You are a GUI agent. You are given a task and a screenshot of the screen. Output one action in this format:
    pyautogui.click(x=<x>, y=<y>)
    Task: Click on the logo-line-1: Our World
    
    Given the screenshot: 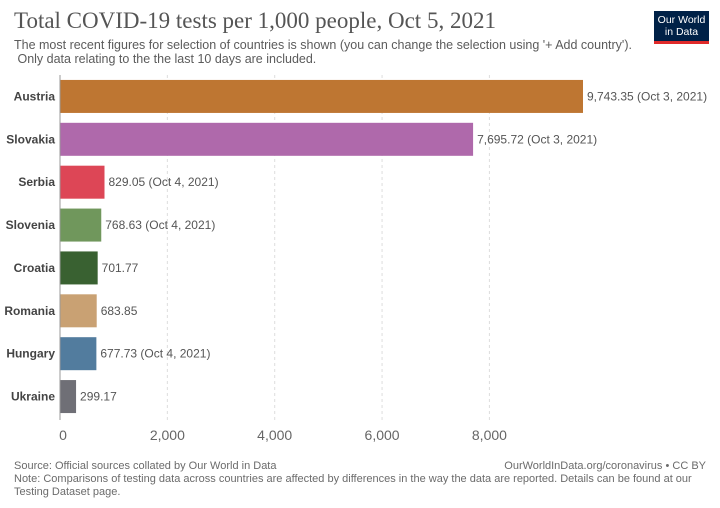 What is the action you would take?
    pyautogui.click(x=681, y=20)
    